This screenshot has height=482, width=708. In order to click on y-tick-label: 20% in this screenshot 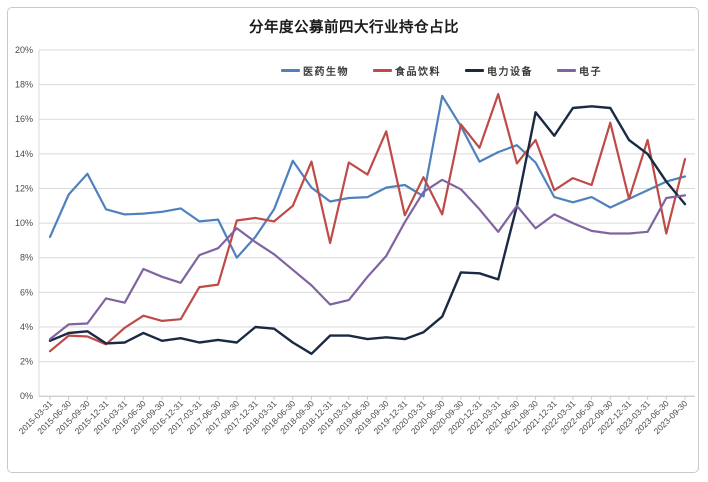, I will do `click(24, 50)`.